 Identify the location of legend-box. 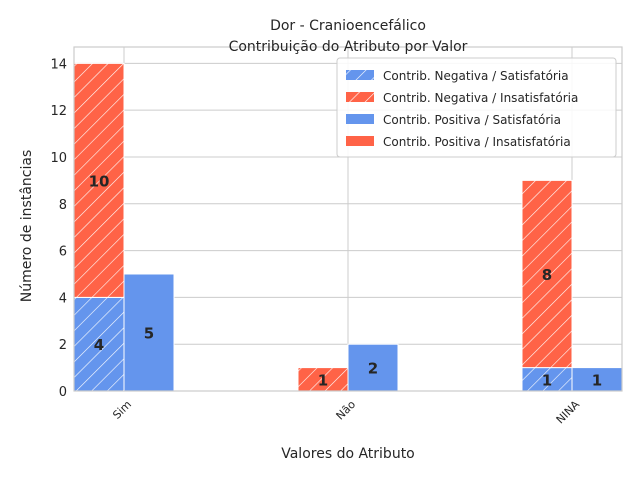
(476, 107).